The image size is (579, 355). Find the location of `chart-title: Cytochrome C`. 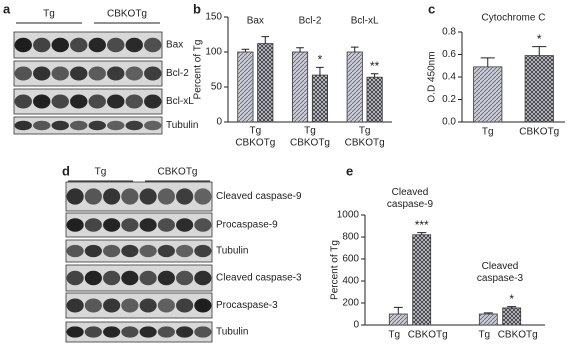

chart-title: Cytochrome C is located at coordinates (514, 18).